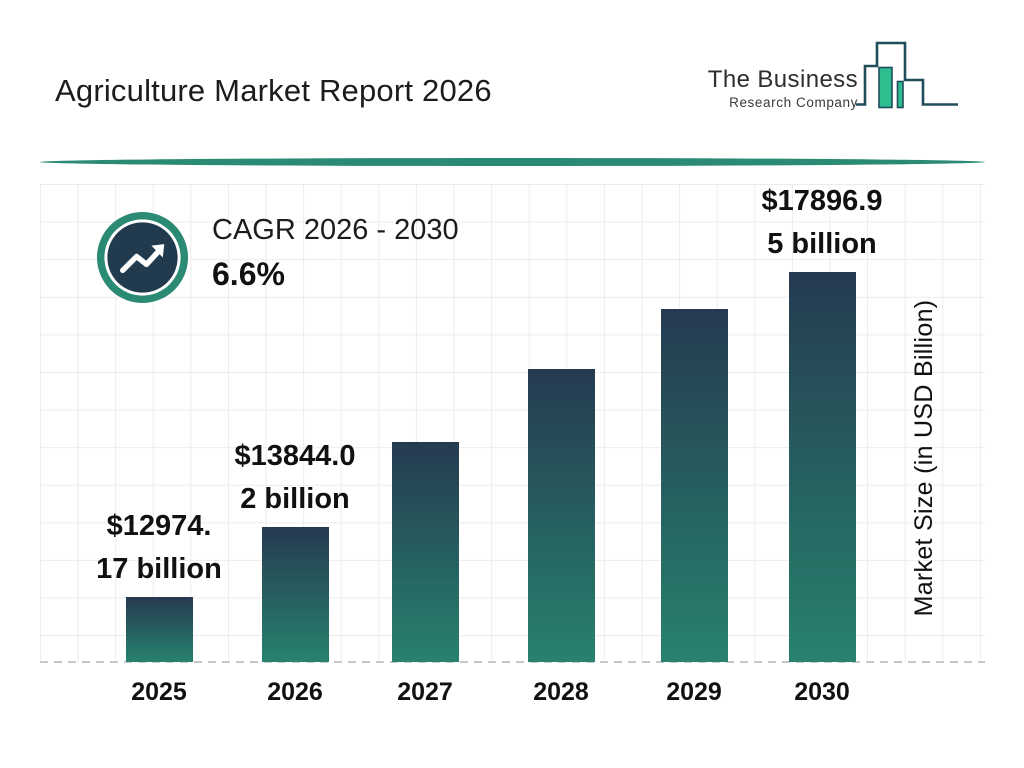 The image size is (1024, 768). I want to click on bar-value-label-line: 5 billion, so click(822, 244).